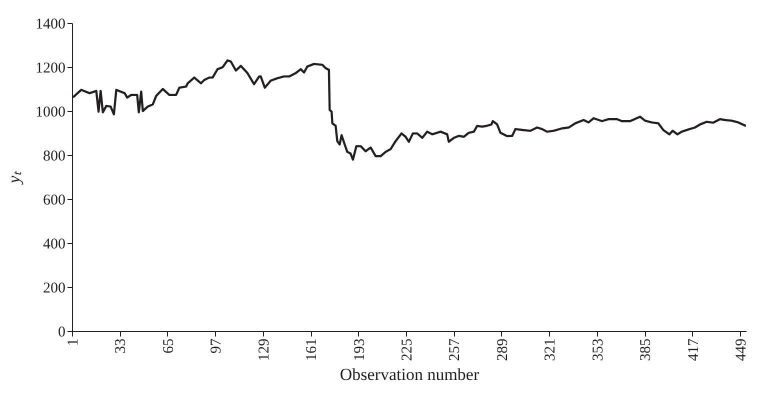  Describe the element at coordinates (74, 342) in the screenshot. I see `x-tick-label: 1` at that location.